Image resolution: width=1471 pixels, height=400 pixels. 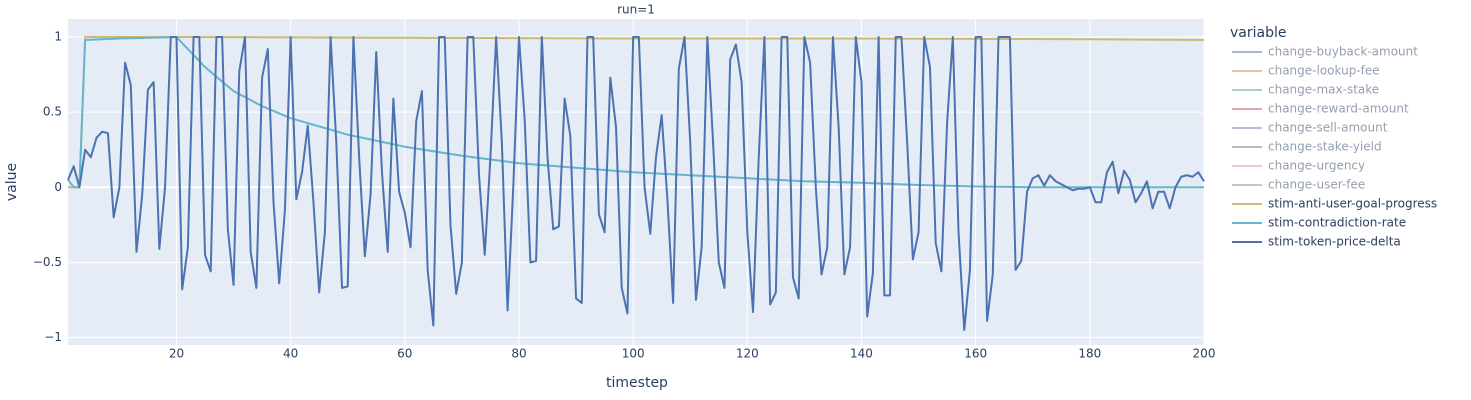 What do you see at coordinates (58, 187) in the screenshot?
I see `y-tick-label: 0` at bounding box center [58, 187].